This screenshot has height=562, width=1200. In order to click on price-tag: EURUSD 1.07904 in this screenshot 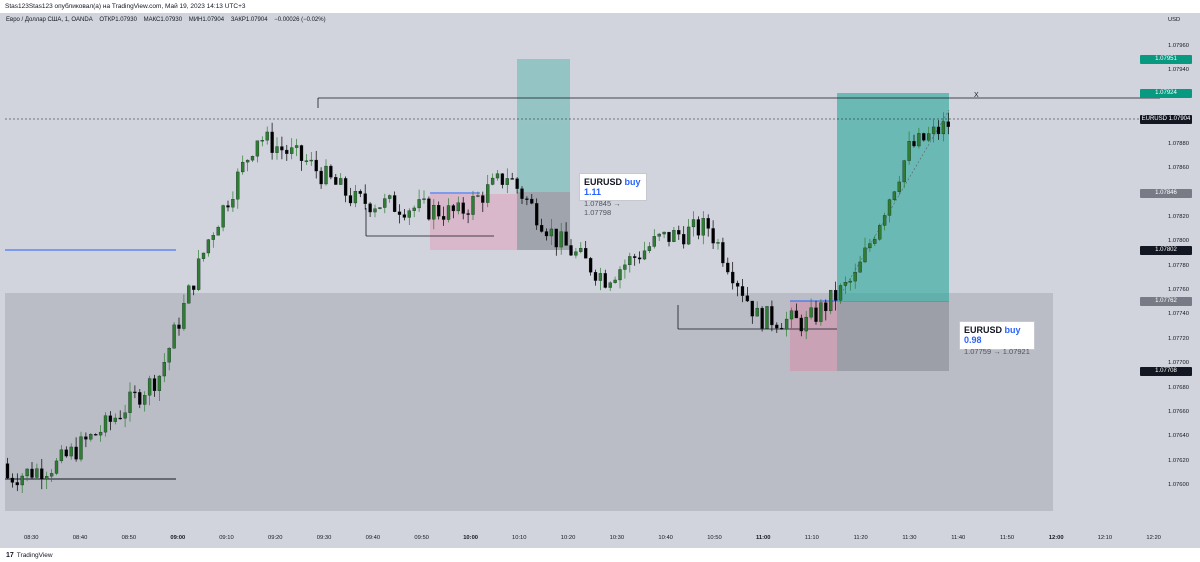, I will do `click(1166, 119)`.